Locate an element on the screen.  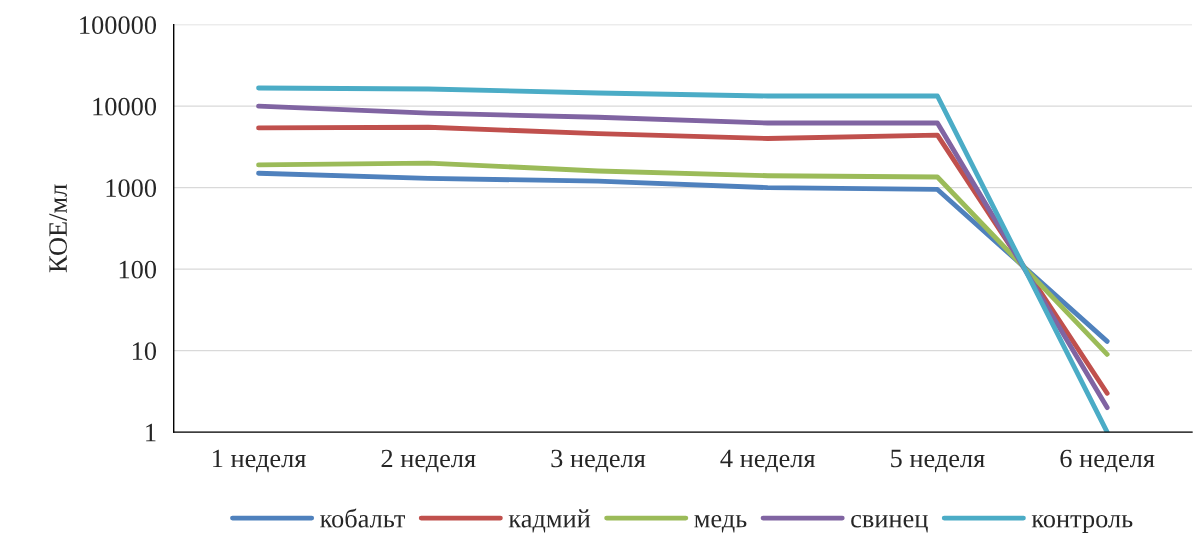
y-tick-label: 100 is located at coordinates (138, 269).